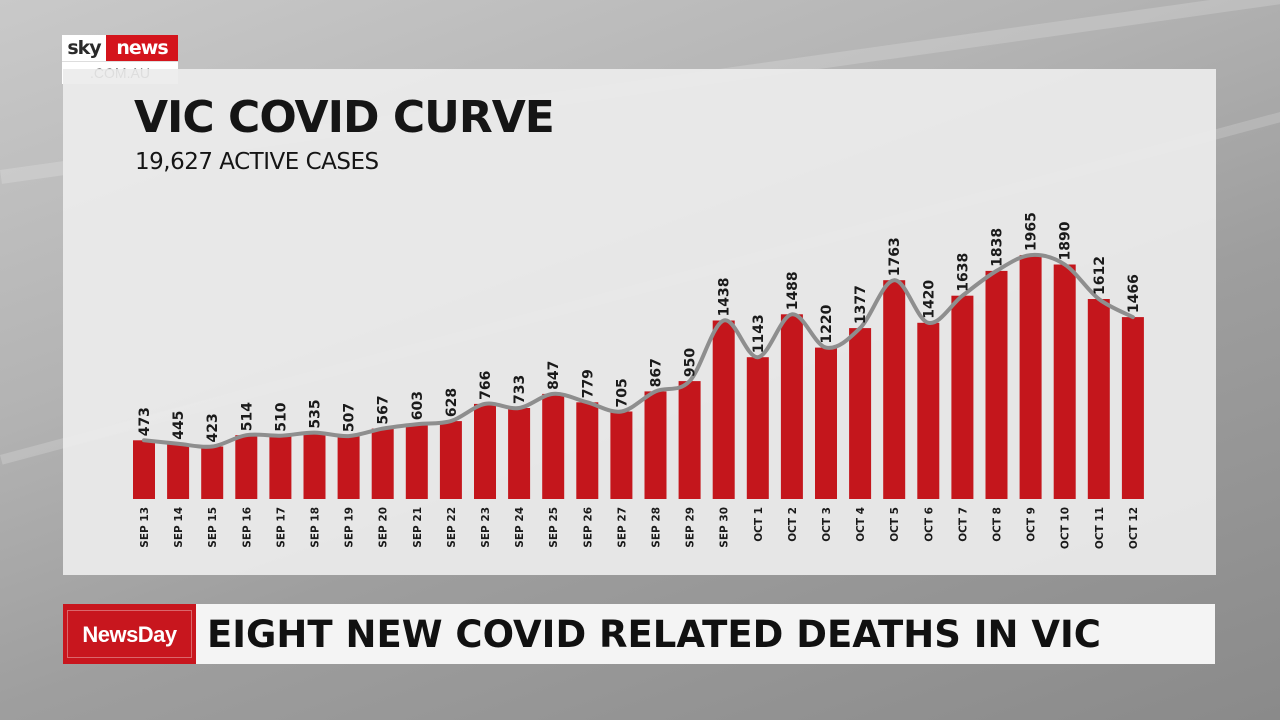 This screenshot has height=720, width=1280. Describe the element at coordinates (657, 372) in the screenshot. I see `bar-value-label: 867` at that location.